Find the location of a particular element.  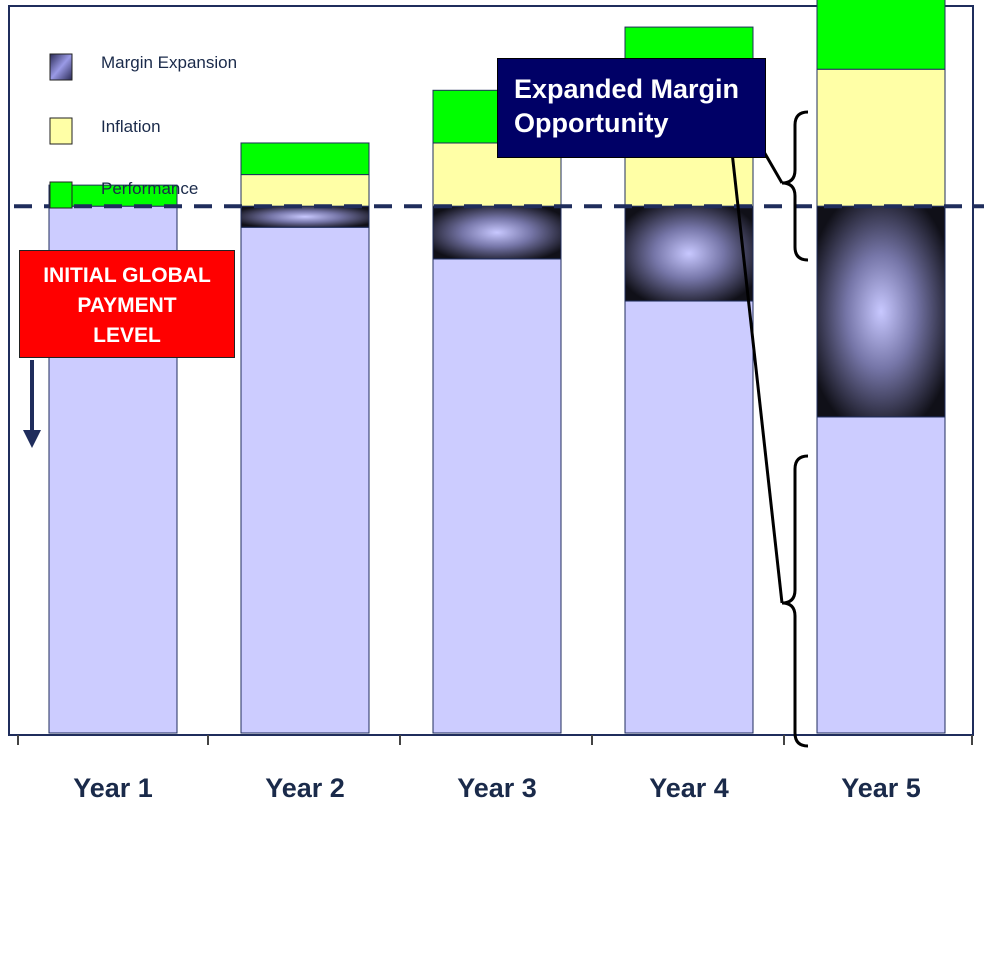

legend-swatch-performance is located at coordinates (61, 195).